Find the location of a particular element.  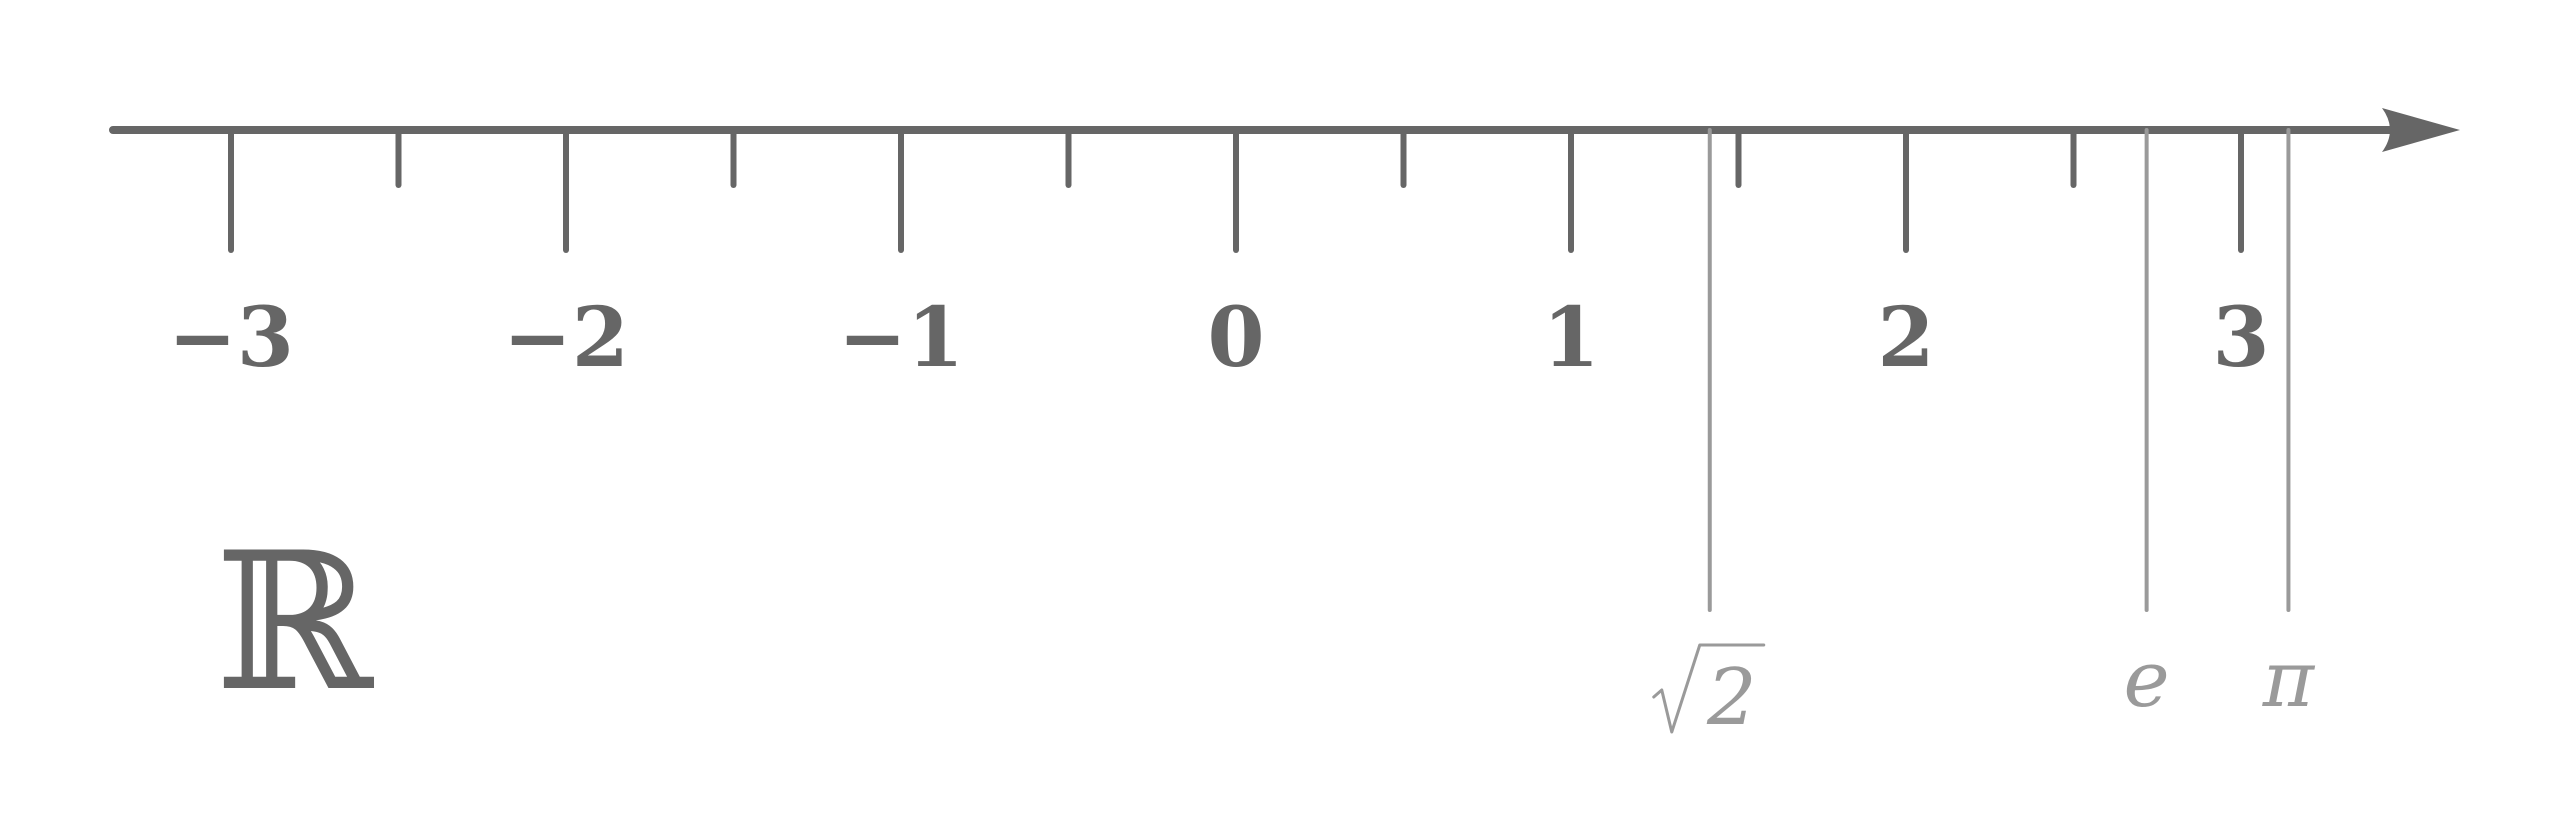

tick-label: −2 is located at coordinates (566, 338).